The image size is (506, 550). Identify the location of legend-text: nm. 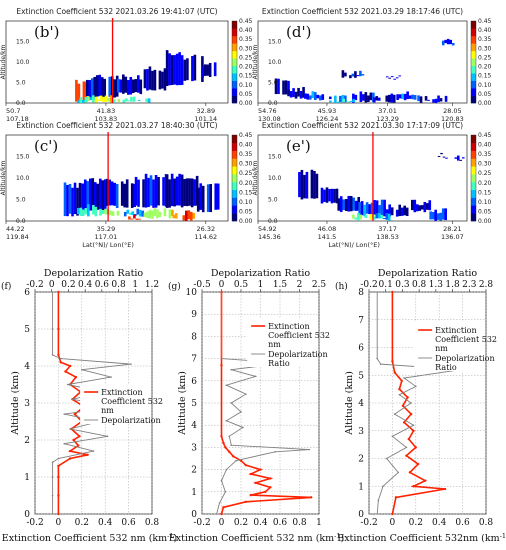
(441, 348).